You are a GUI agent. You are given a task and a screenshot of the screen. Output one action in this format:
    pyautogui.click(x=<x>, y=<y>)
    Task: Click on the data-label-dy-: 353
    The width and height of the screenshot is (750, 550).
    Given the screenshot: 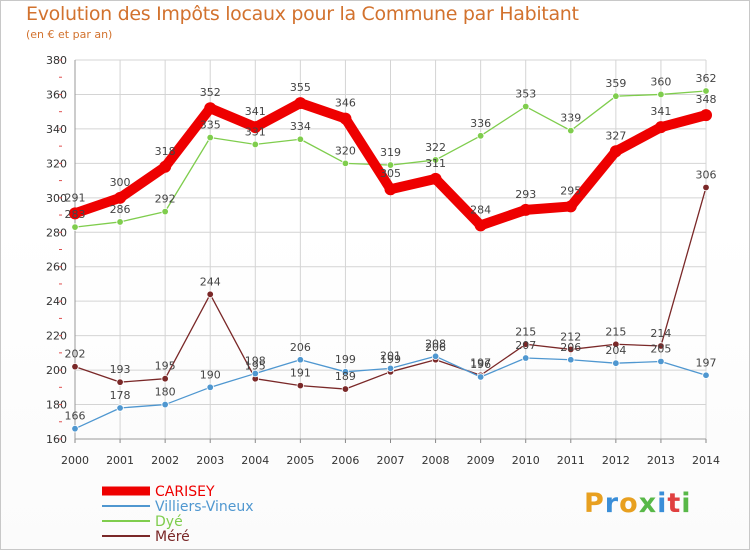 What is the action you would take?
    pyautogui.click(x=525, y=94)
    